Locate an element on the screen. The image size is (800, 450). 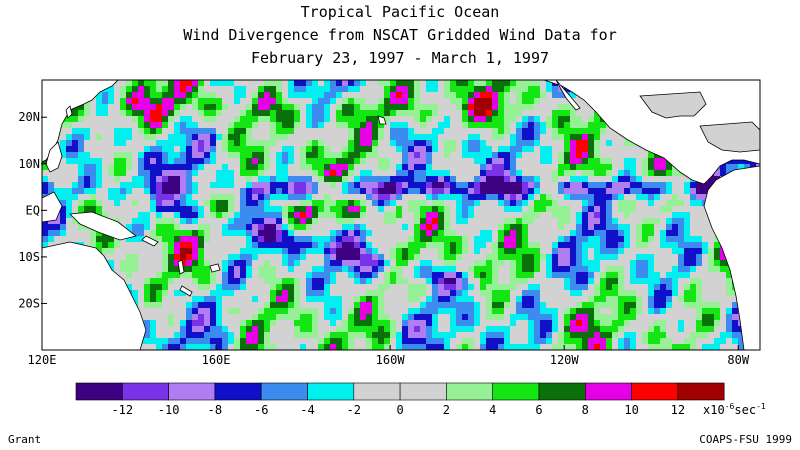
colorbar-label: 0 is located at coordinates (399, 410).